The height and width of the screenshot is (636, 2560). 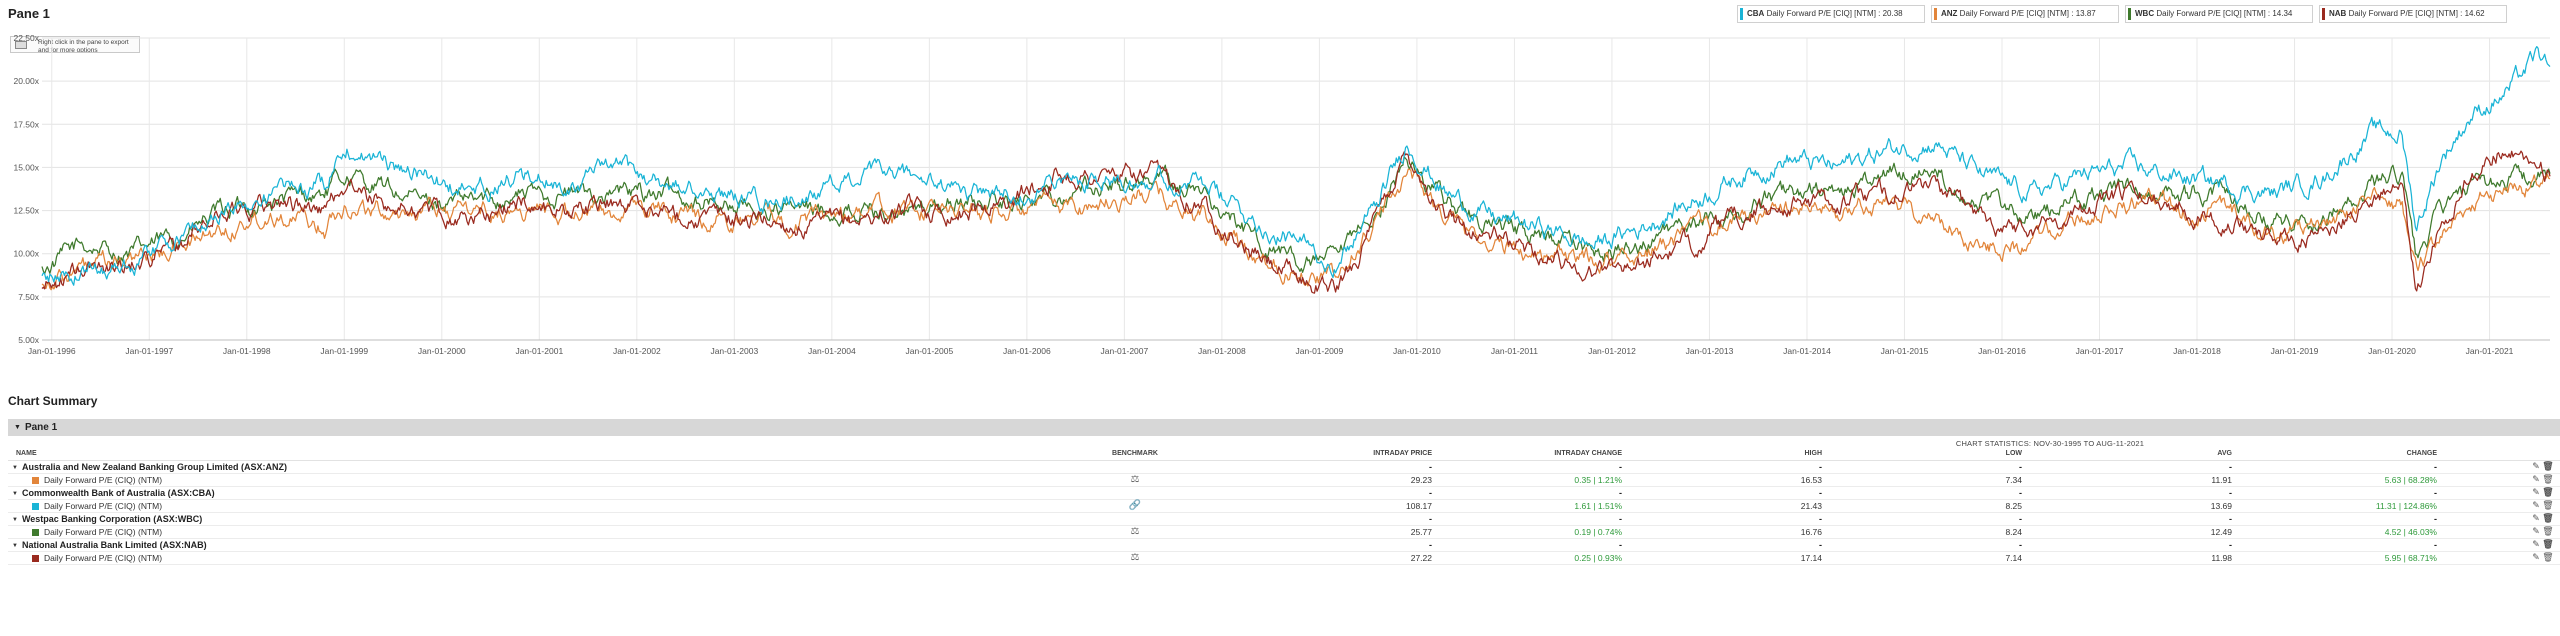 What do you see at coordinates (344, 351) in the screenshot?
I see `x-tick-label: Jan-01-1999` at bounding box center [344, 351].